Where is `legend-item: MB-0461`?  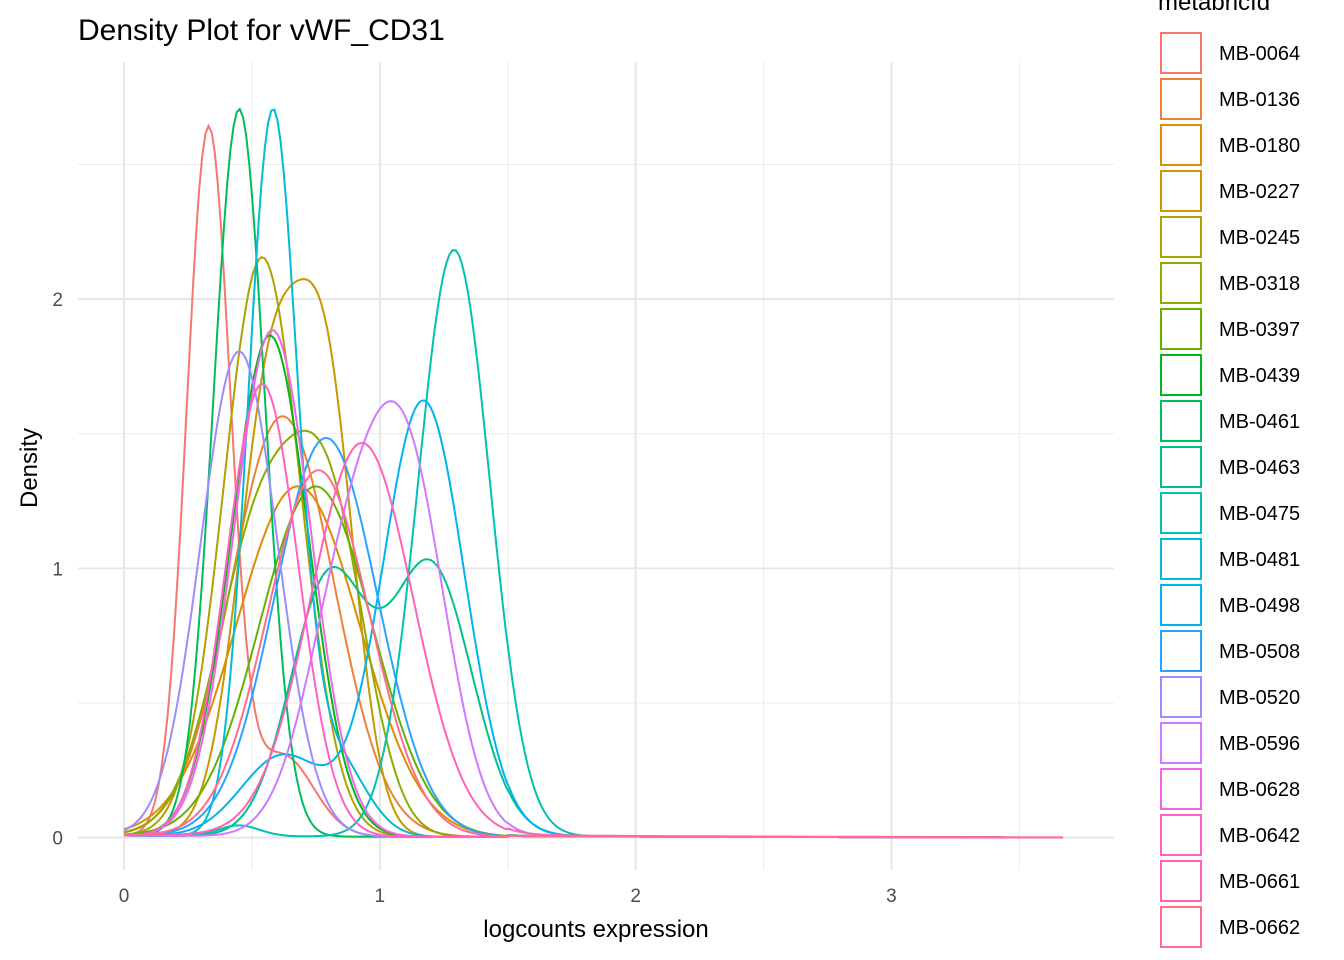 legend-item: MB-0461 is located at coordinates (1230, 421).